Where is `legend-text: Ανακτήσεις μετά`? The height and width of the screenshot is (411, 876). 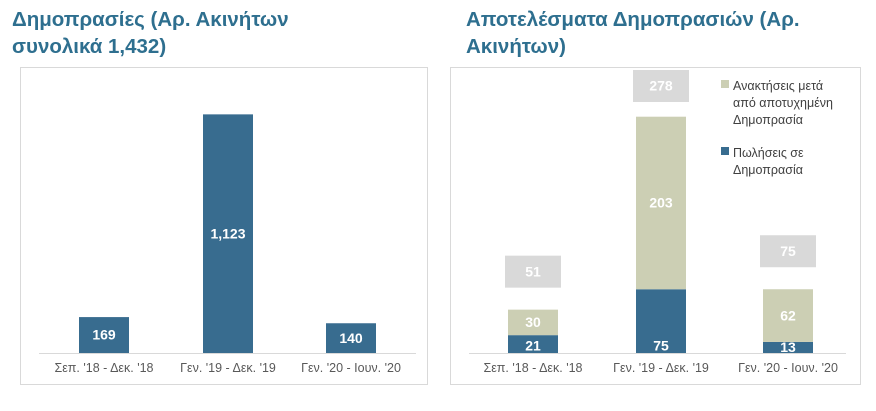
legend-text: Ανακτήσεις μετά is located at coordinates (778, 86).